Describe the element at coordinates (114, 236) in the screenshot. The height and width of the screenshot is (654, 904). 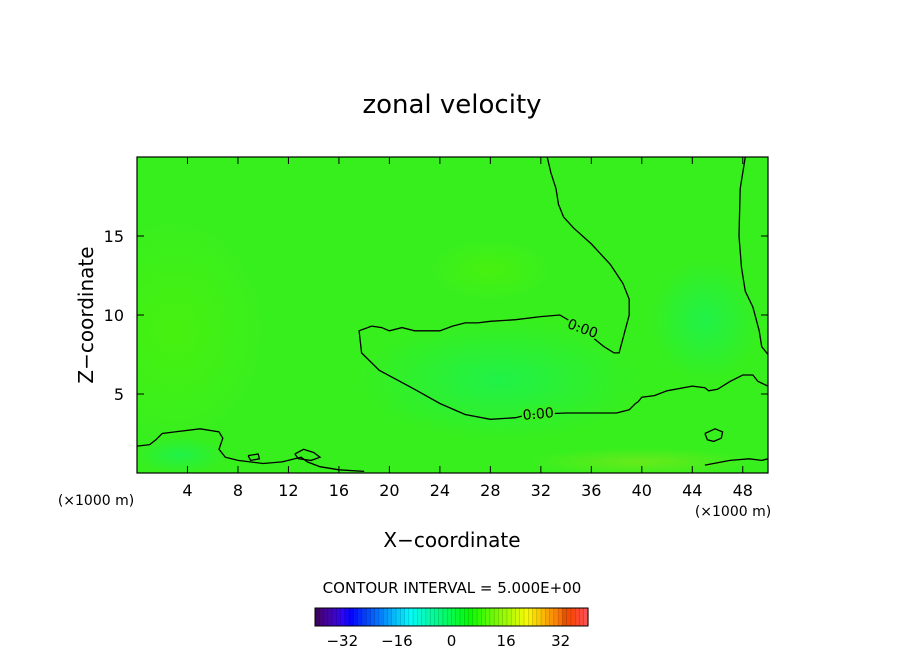
I see `y-tick-label-15: 15` at that location.